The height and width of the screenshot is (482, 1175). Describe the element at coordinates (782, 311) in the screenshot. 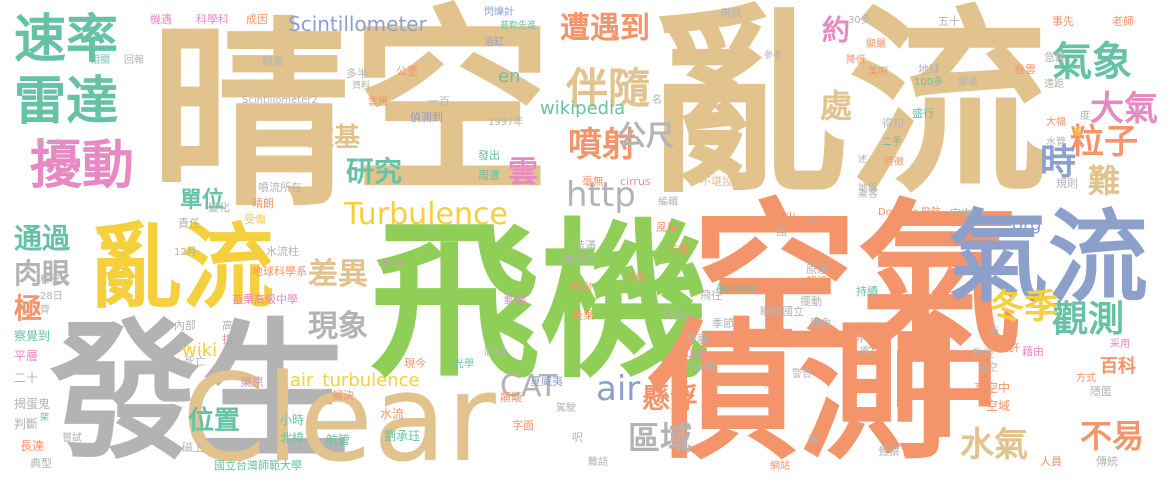

I see `word-s120: 瞬間國立` at that location.